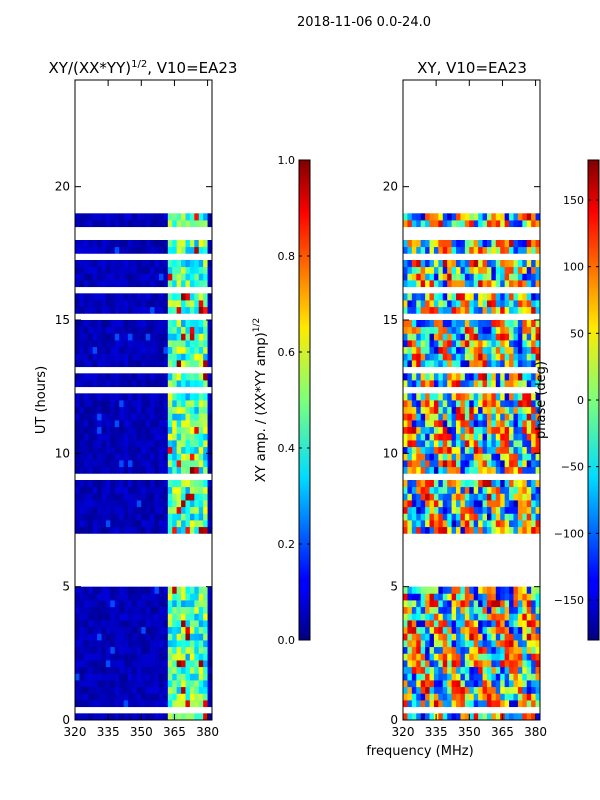  What do you see at coordinates (108, 732) in the screenshot?
I see `x-tick-label: 335` at bounding box center [108, 732].